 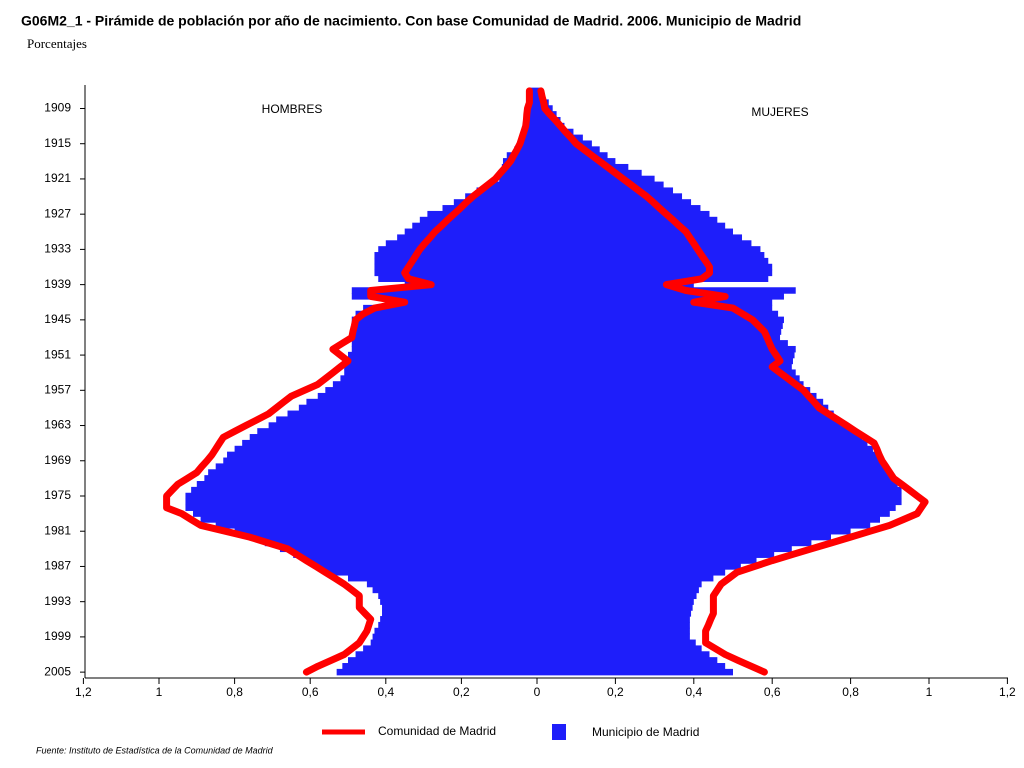 What do you see at coordinates (1007, 692) in the screenshot?
I see `x-tick-label: 1,2` at bounding box center [1007, 692].